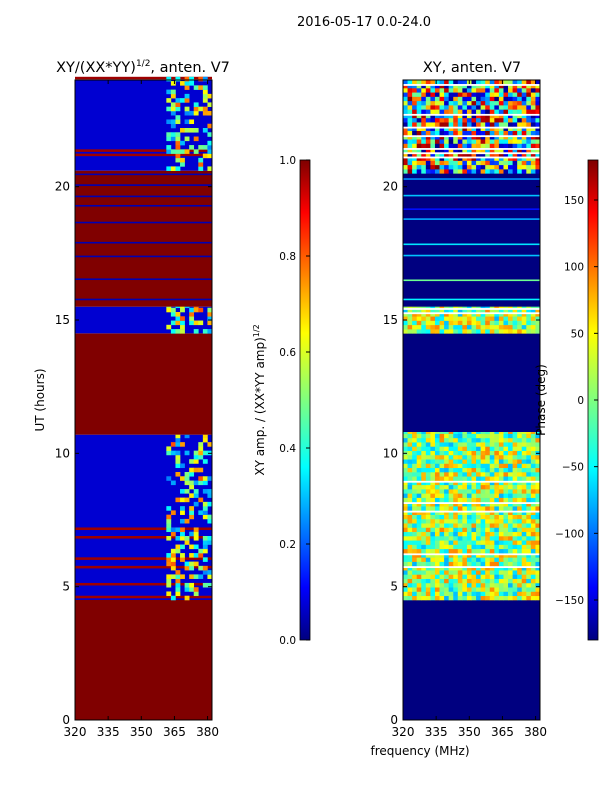 The image size is (600, 800). What do you see at coordinates (143, 242) in the screenshot?
I see `amp-stripe-line` at bounding box center [143, 242].